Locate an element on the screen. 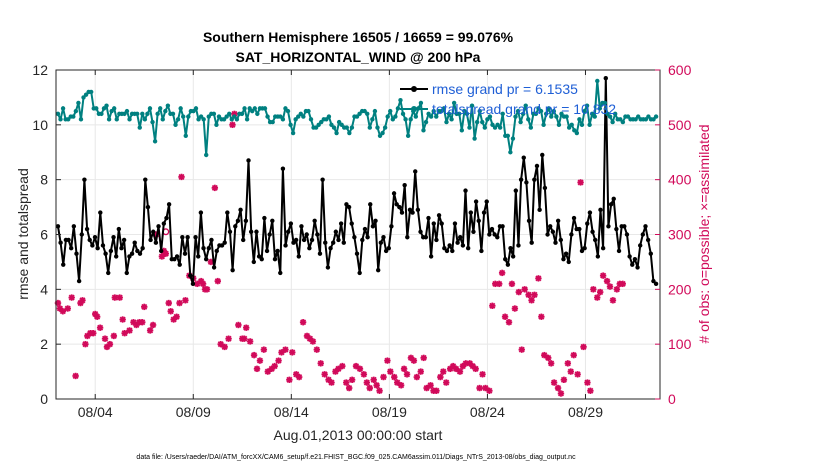 The height and width of the screenshot is (470, 830). legend-rmse-marker is located at coordinates (414, 89).